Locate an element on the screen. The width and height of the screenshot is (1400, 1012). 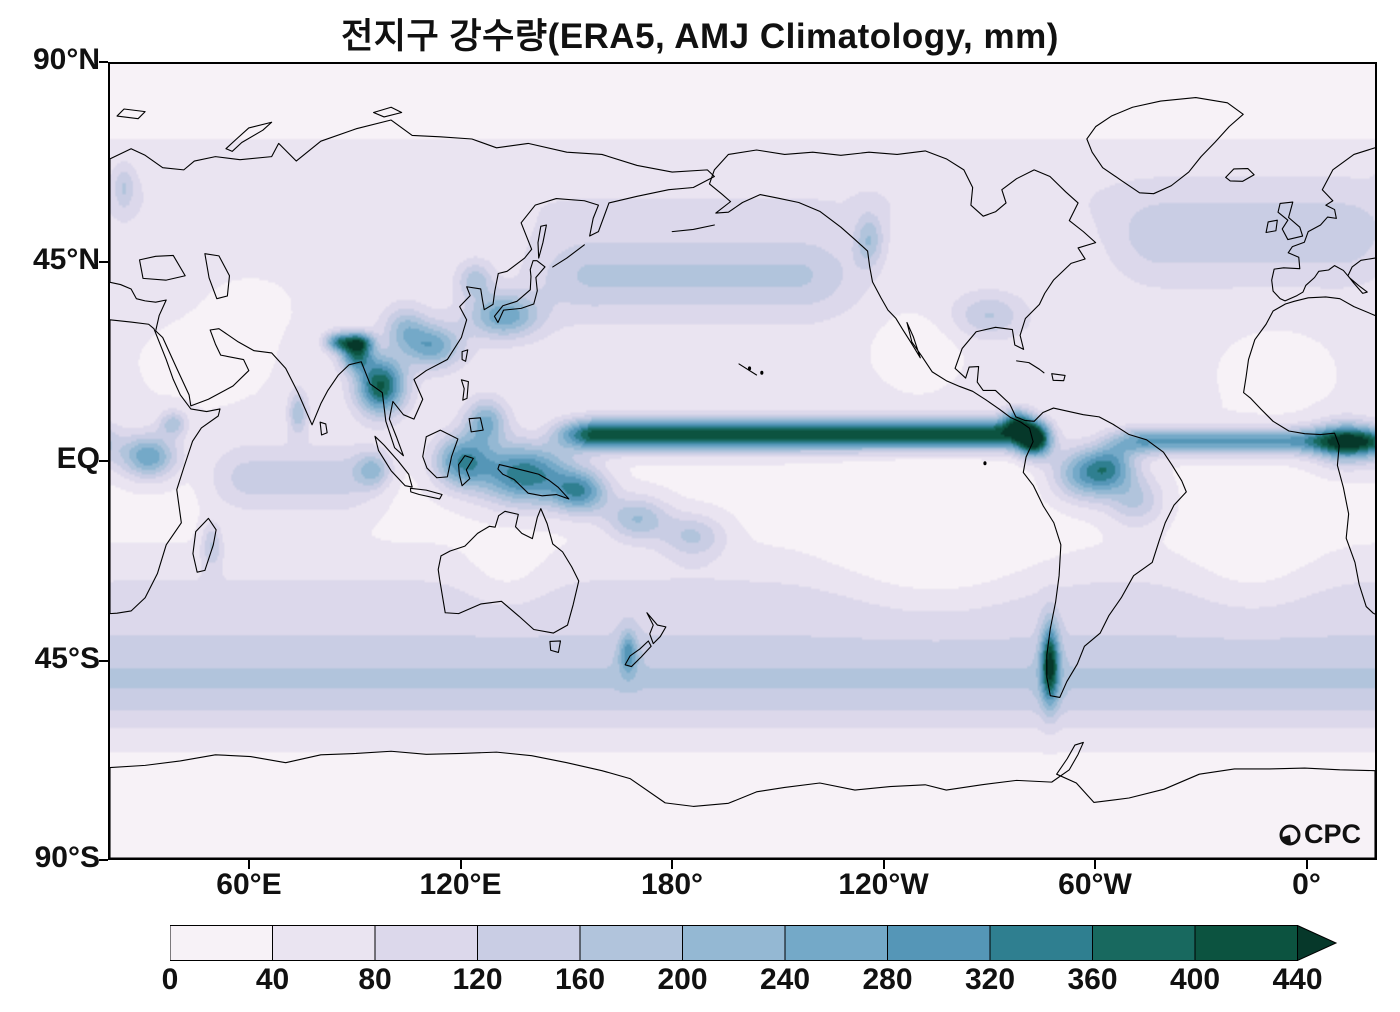
colorbar-tick-label: 0 is located at coordinates (170, 979).